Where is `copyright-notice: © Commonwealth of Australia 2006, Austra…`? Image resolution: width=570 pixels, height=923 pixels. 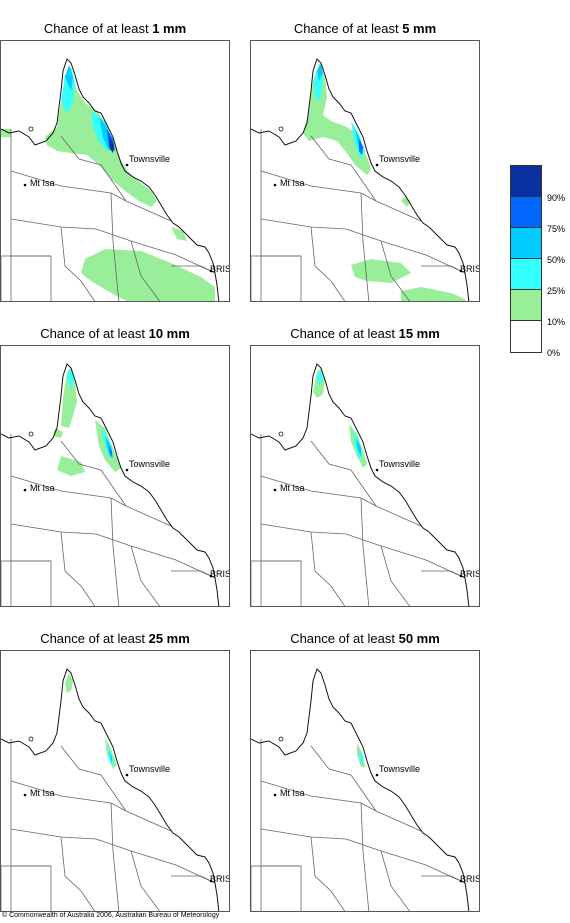 copyright-notice: © Commonwealth of Australia 2006, Austra… is located at coordinates (111, 915).